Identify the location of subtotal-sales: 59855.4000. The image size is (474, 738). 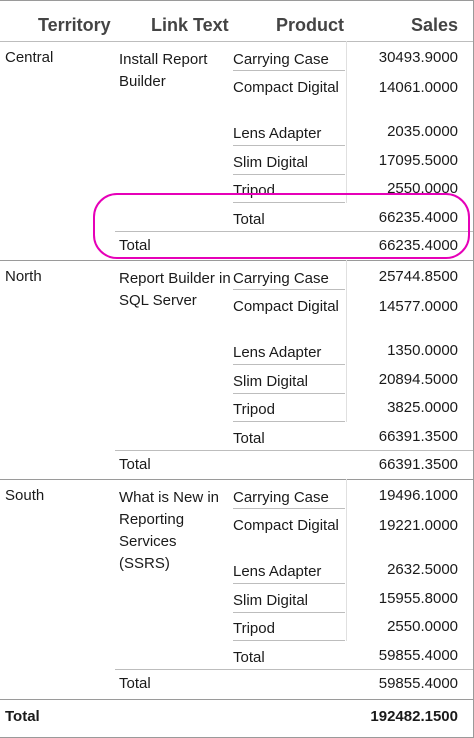
(418, 655).